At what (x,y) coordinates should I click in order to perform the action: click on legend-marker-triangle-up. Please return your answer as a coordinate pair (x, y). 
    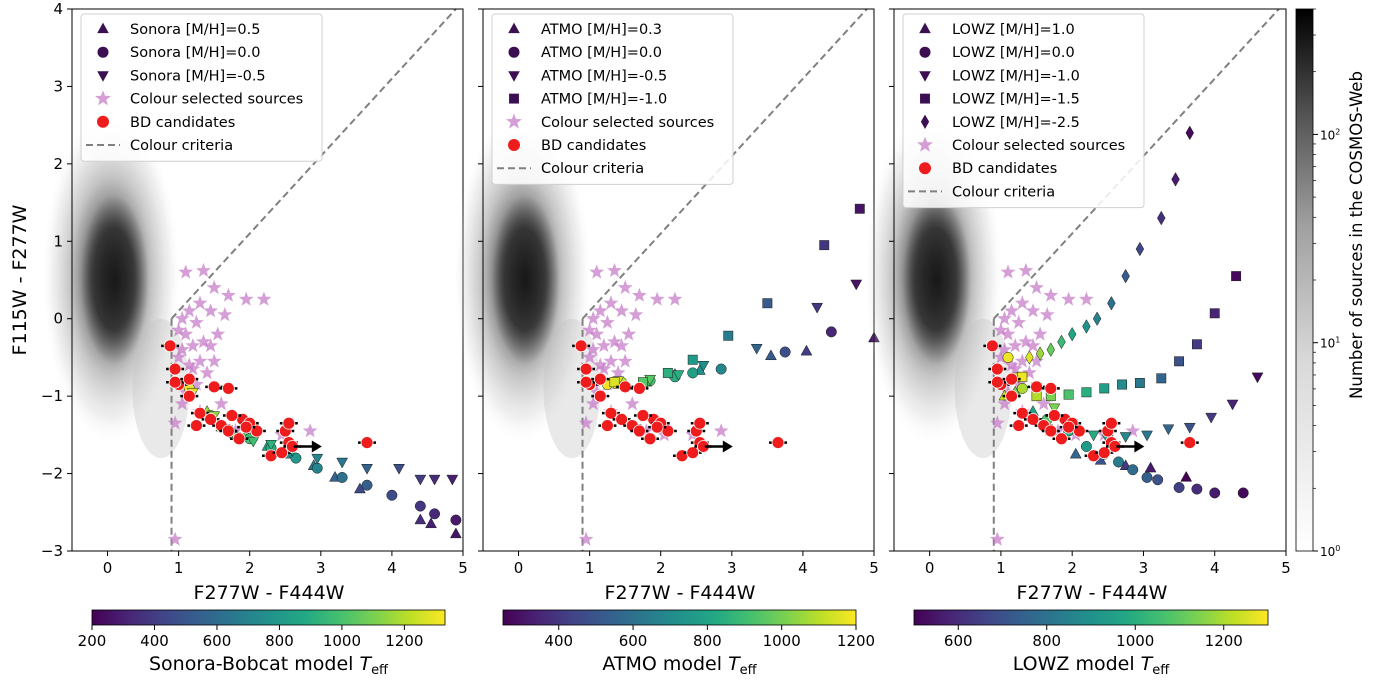
    Looking at the image, I should click on (514, 28).